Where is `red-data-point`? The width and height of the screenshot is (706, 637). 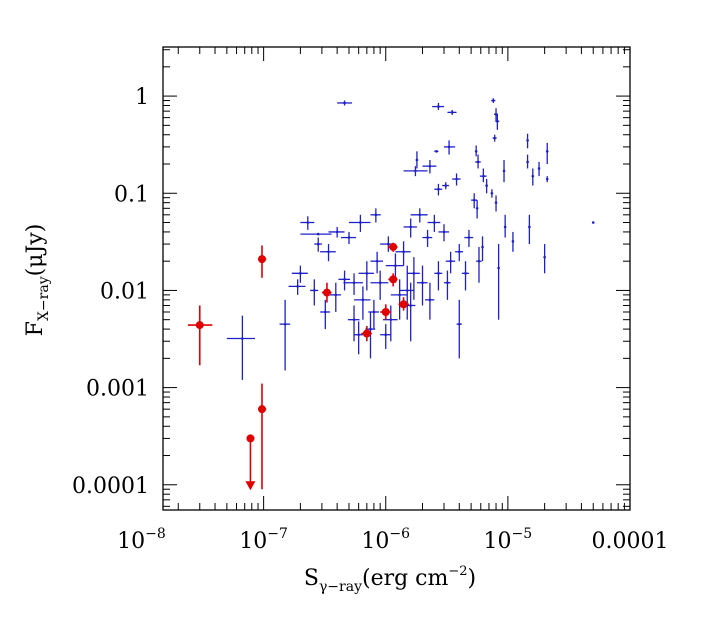 red-data-point is located at coordinates (326, 292).